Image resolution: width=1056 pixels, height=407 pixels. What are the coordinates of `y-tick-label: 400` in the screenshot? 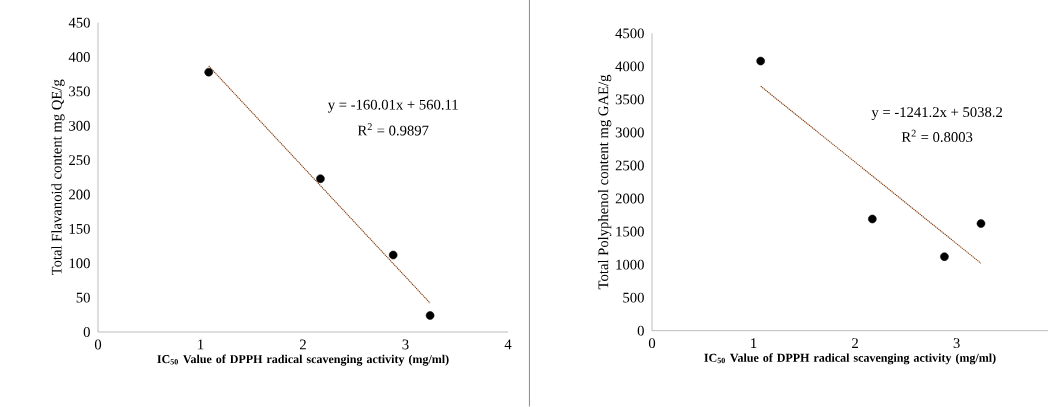 It's located at (79, 57).